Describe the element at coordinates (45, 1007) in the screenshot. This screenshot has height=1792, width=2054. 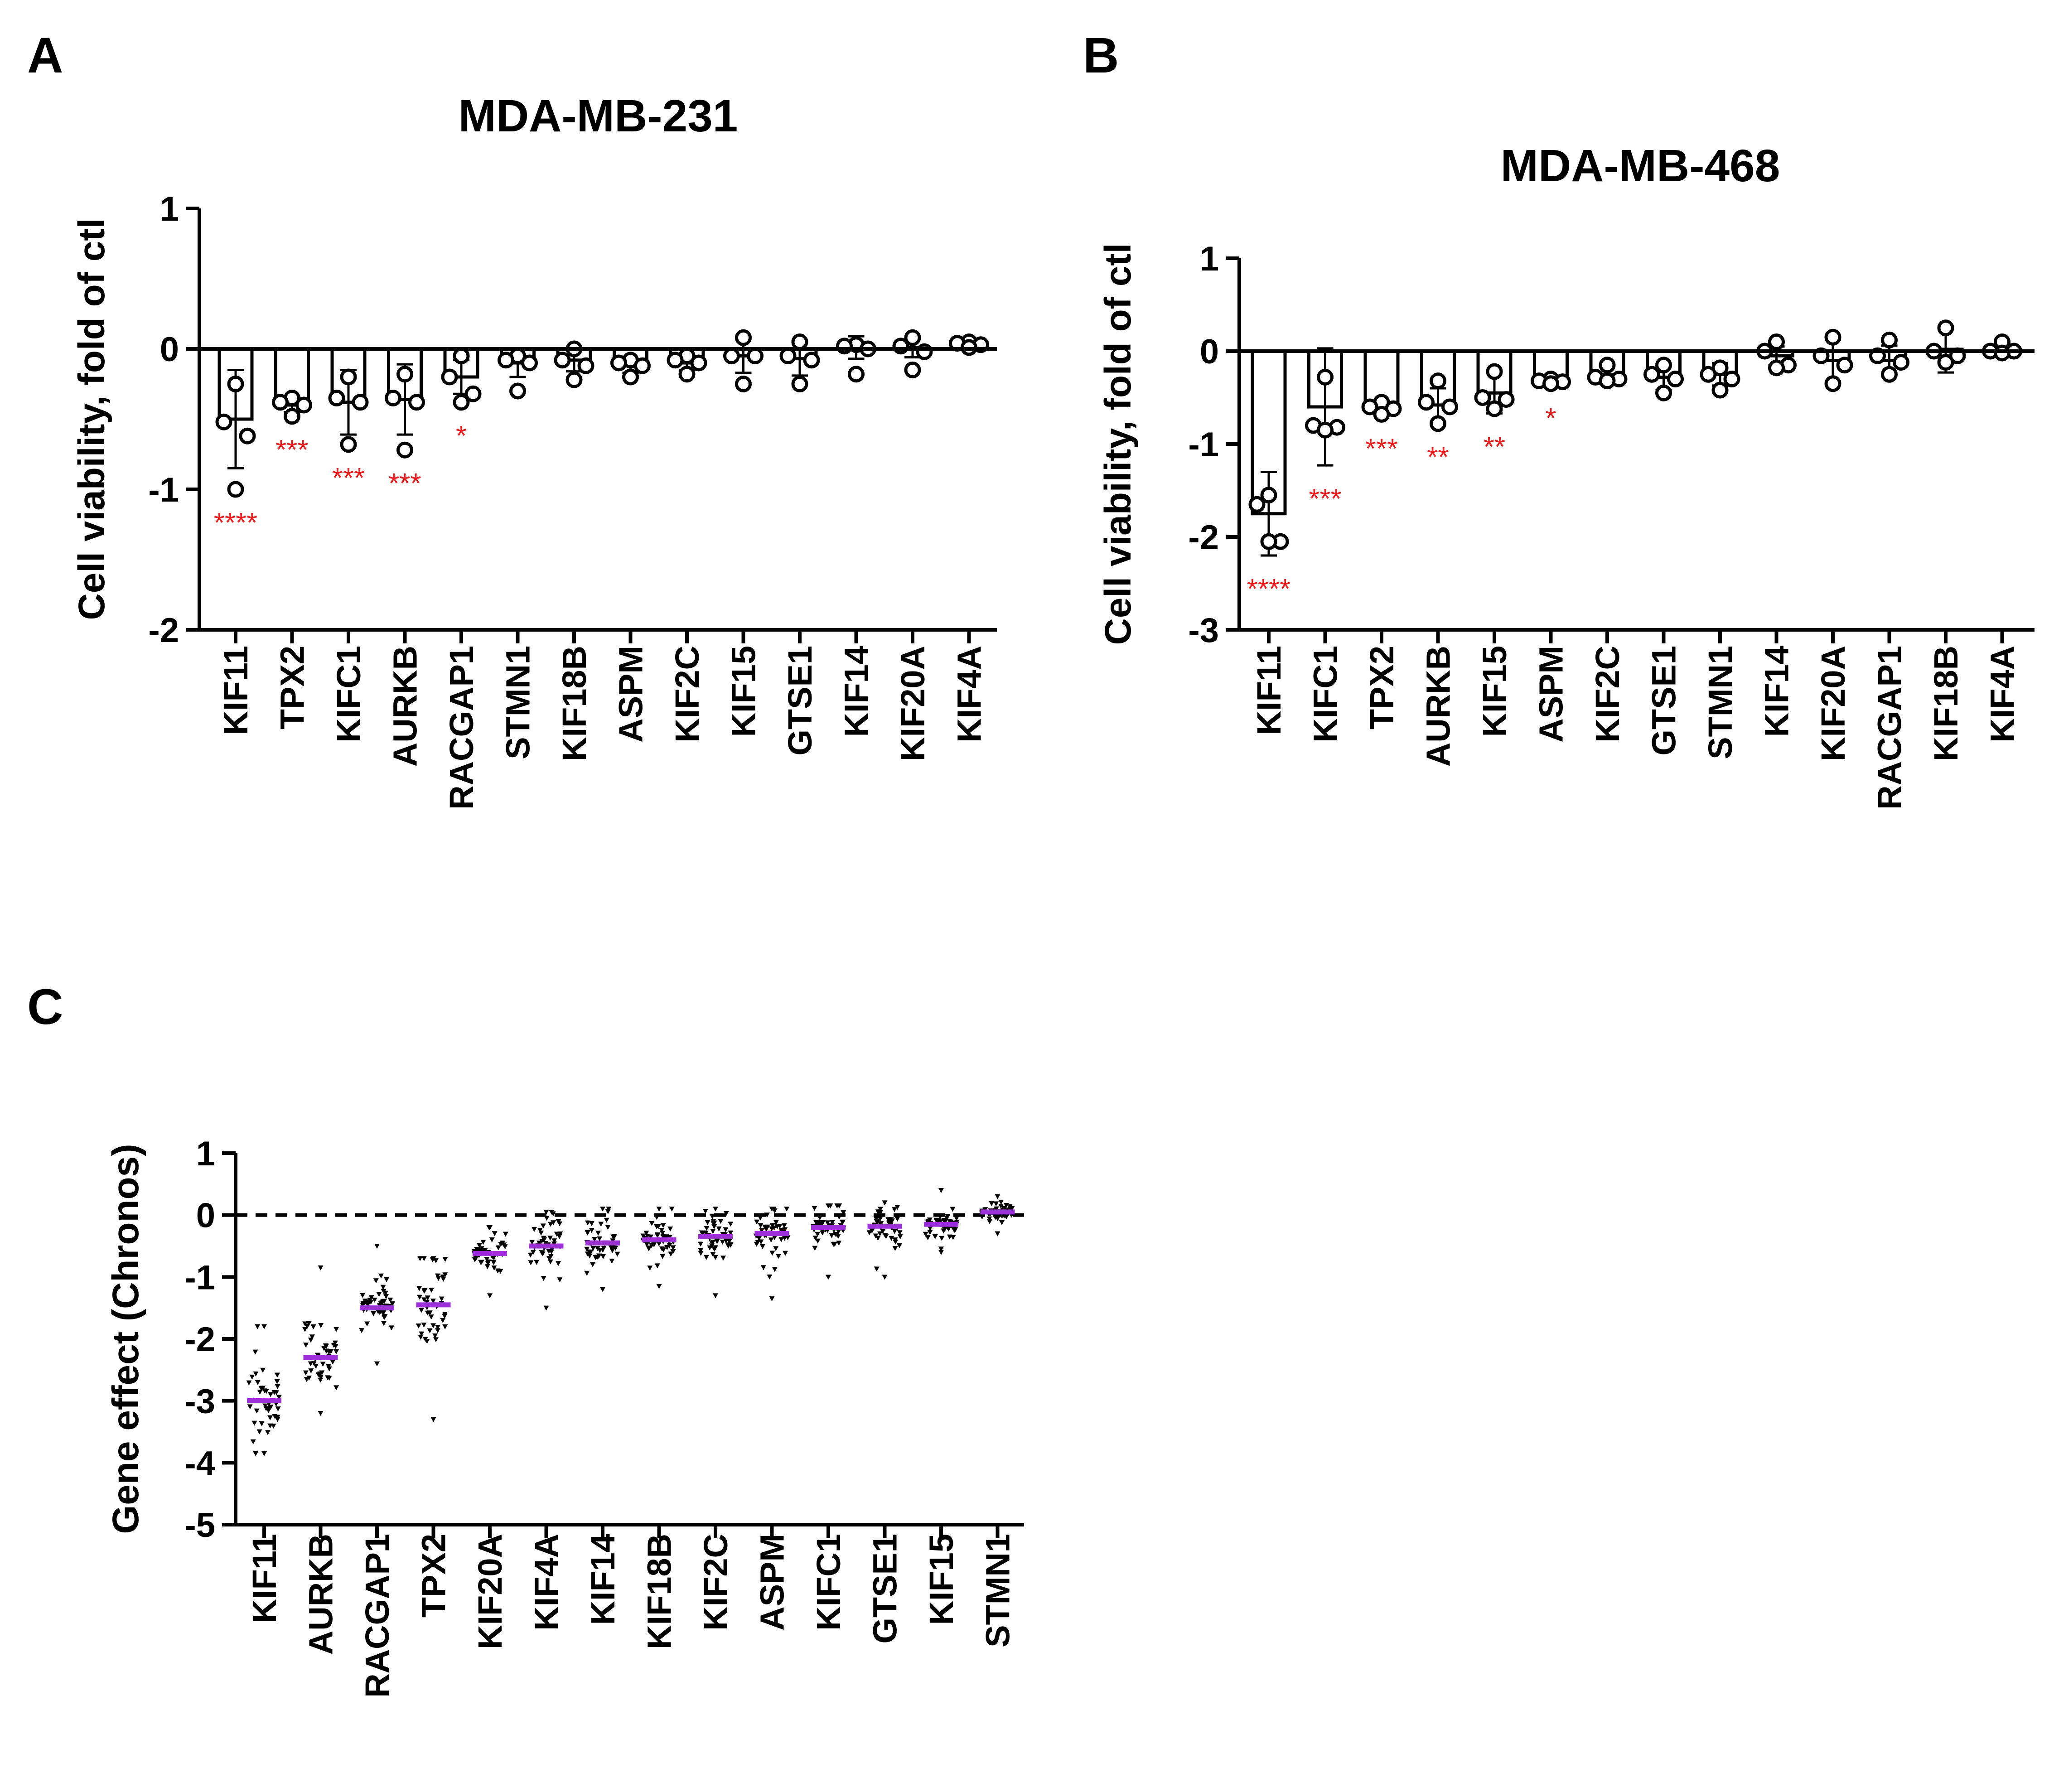
I see `panel-label-c: C` at that location.